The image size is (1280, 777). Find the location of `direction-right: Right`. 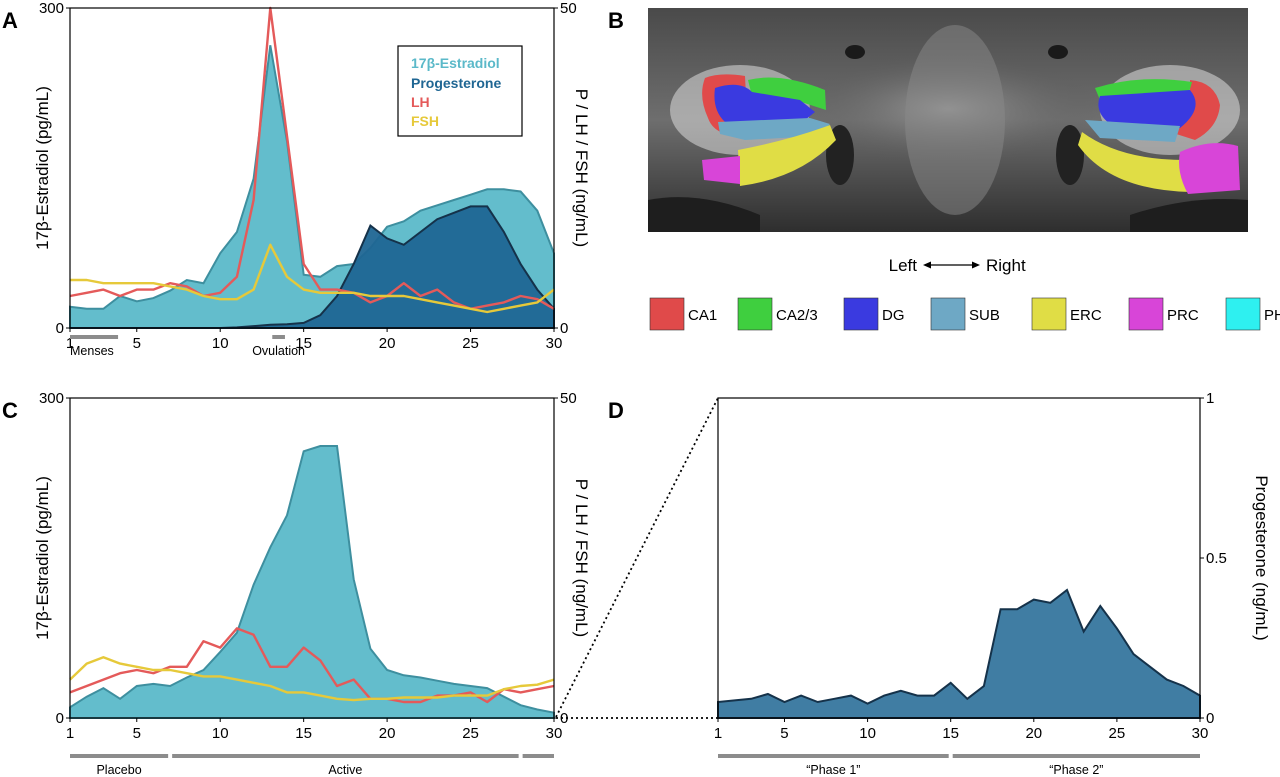

direction-right: Right is located at coordinates (1006, 265).